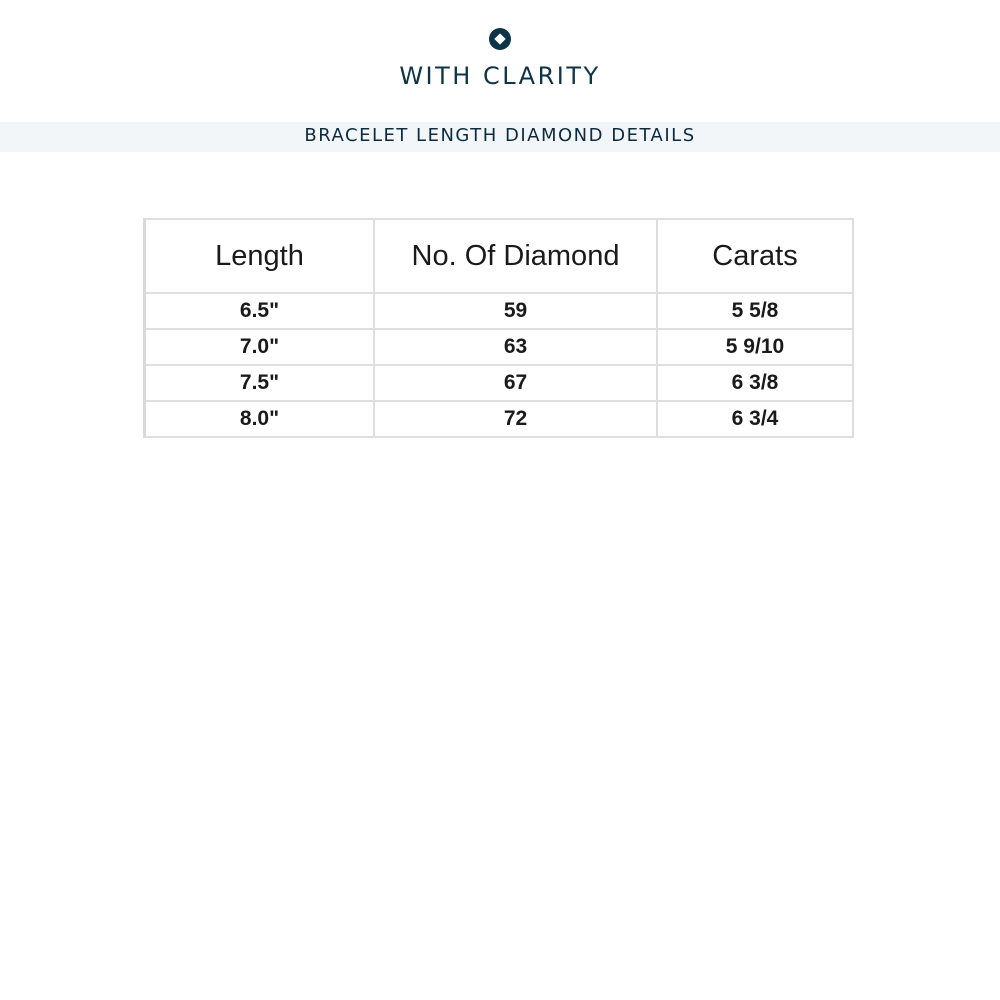  I want to click on logo-diamond-icon, so click(500, 39).